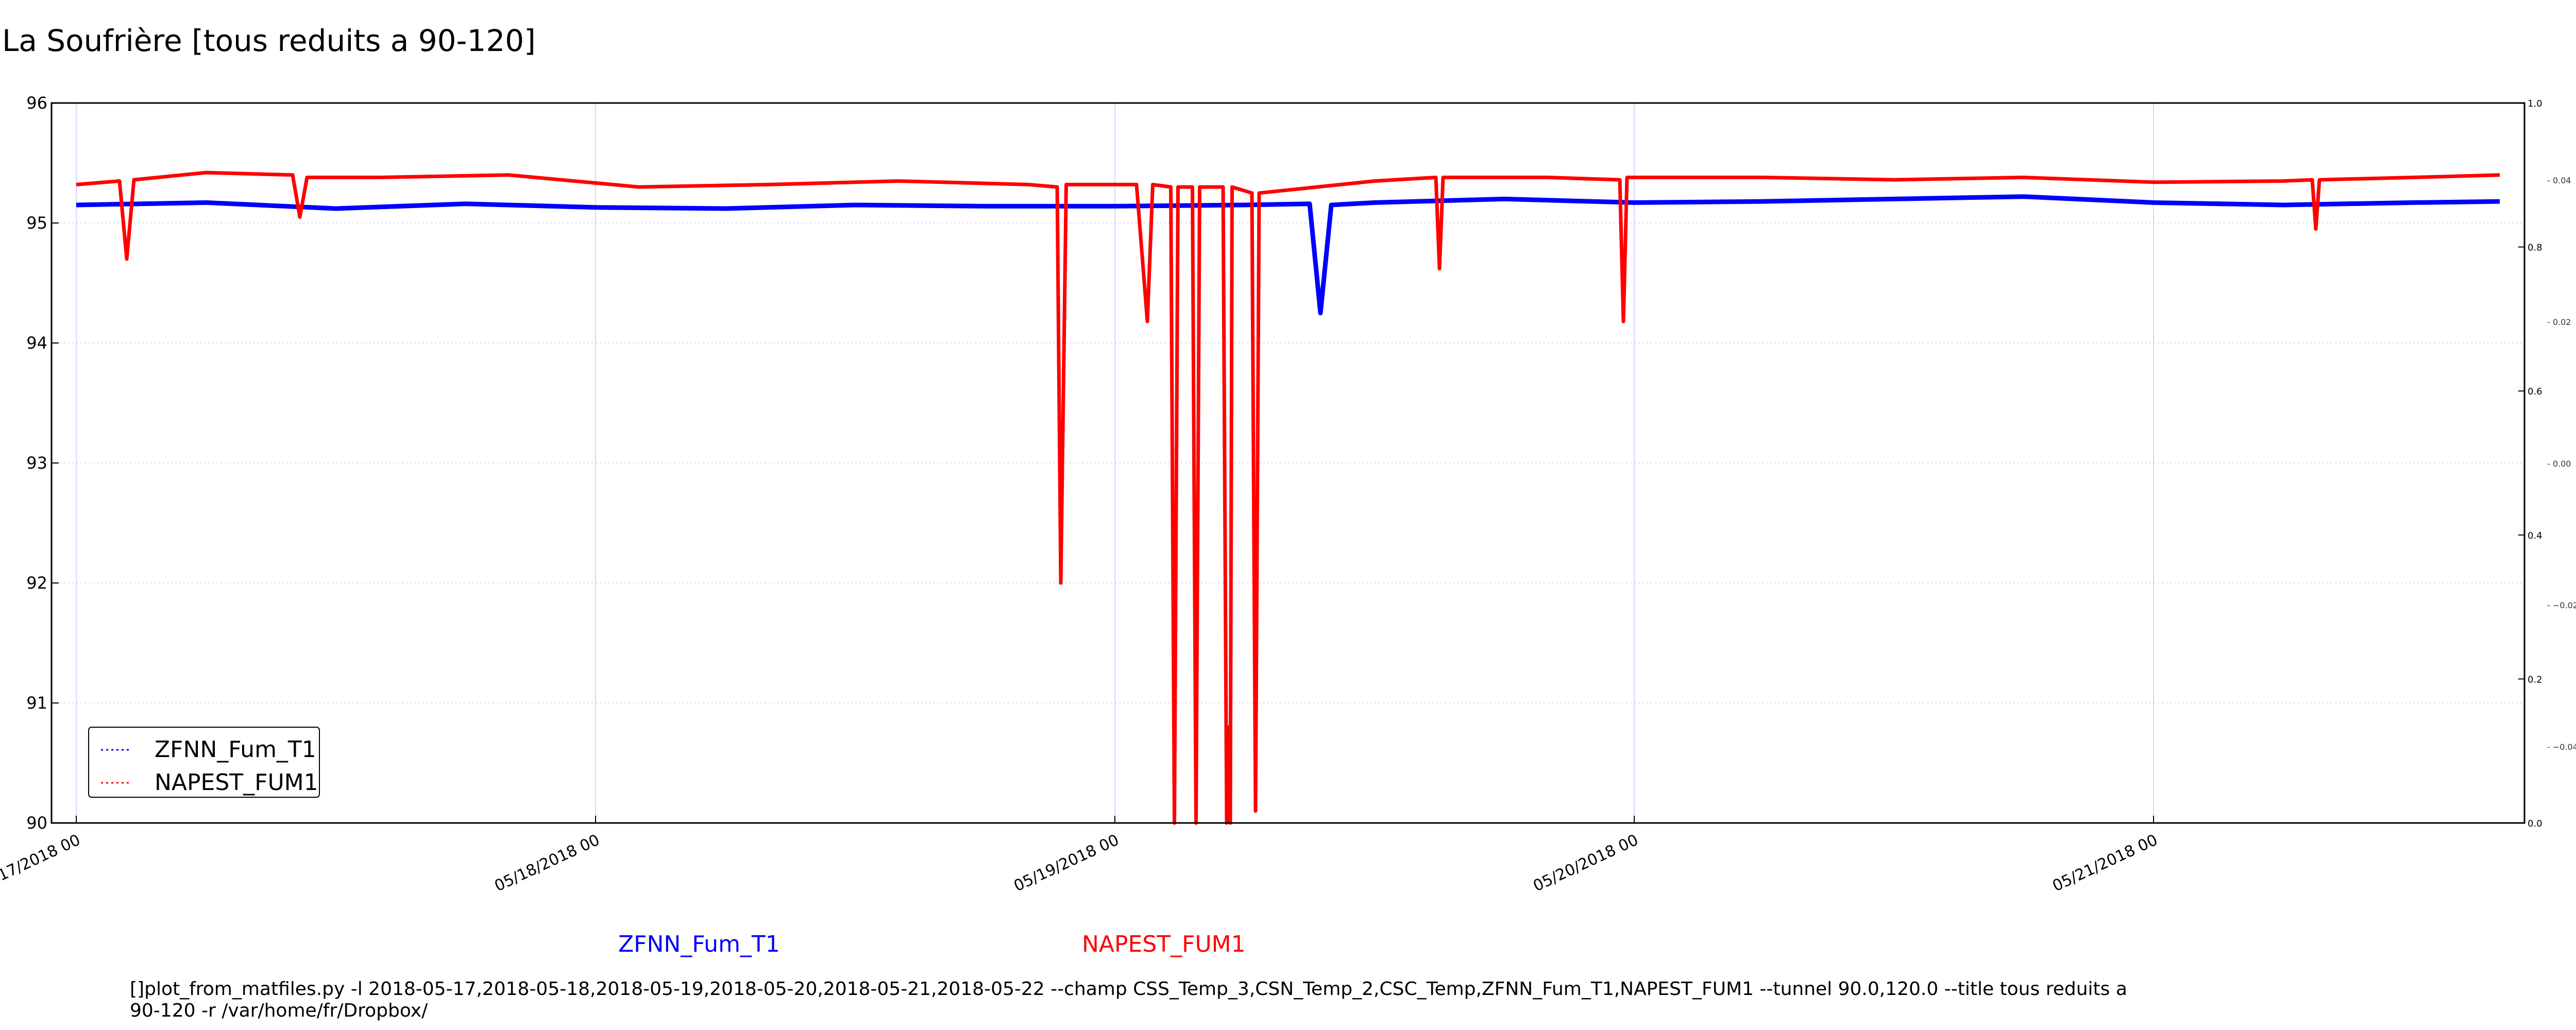  Describe the element at coordinates (2559, 322) in the screenshot. I see `right-inner-tick-label: - 0.02` at that location.